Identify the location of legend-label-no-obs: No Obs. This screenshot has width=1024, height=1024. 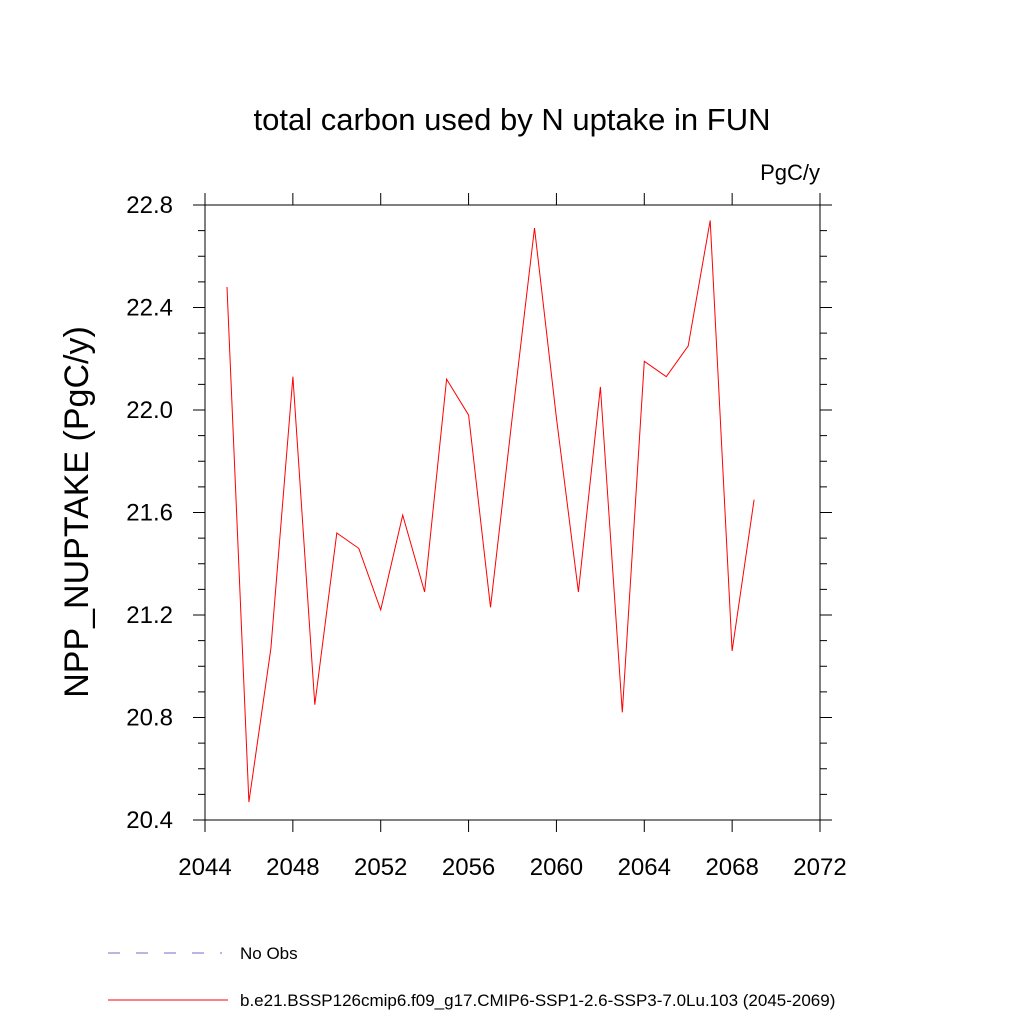
(269, 953).